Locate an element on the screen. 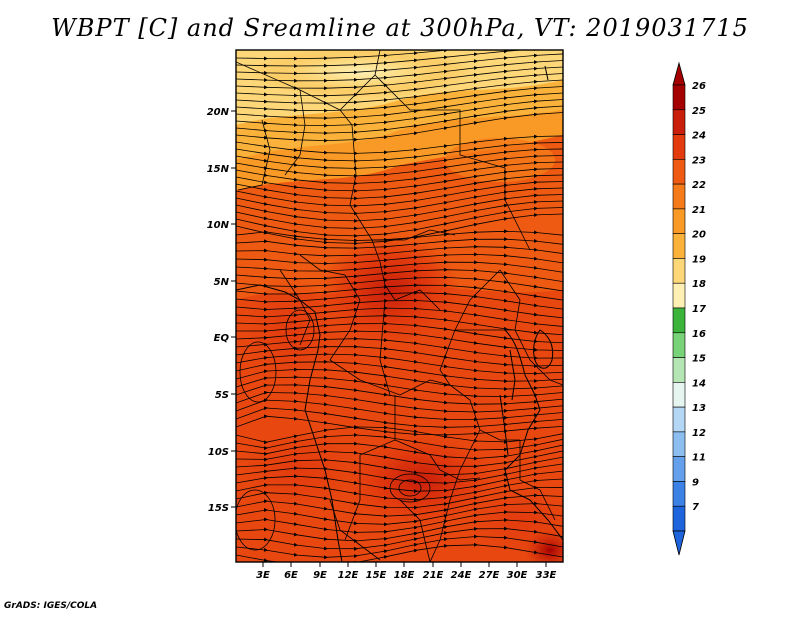  lon-label: 33E is located at coordinates (546, 575).